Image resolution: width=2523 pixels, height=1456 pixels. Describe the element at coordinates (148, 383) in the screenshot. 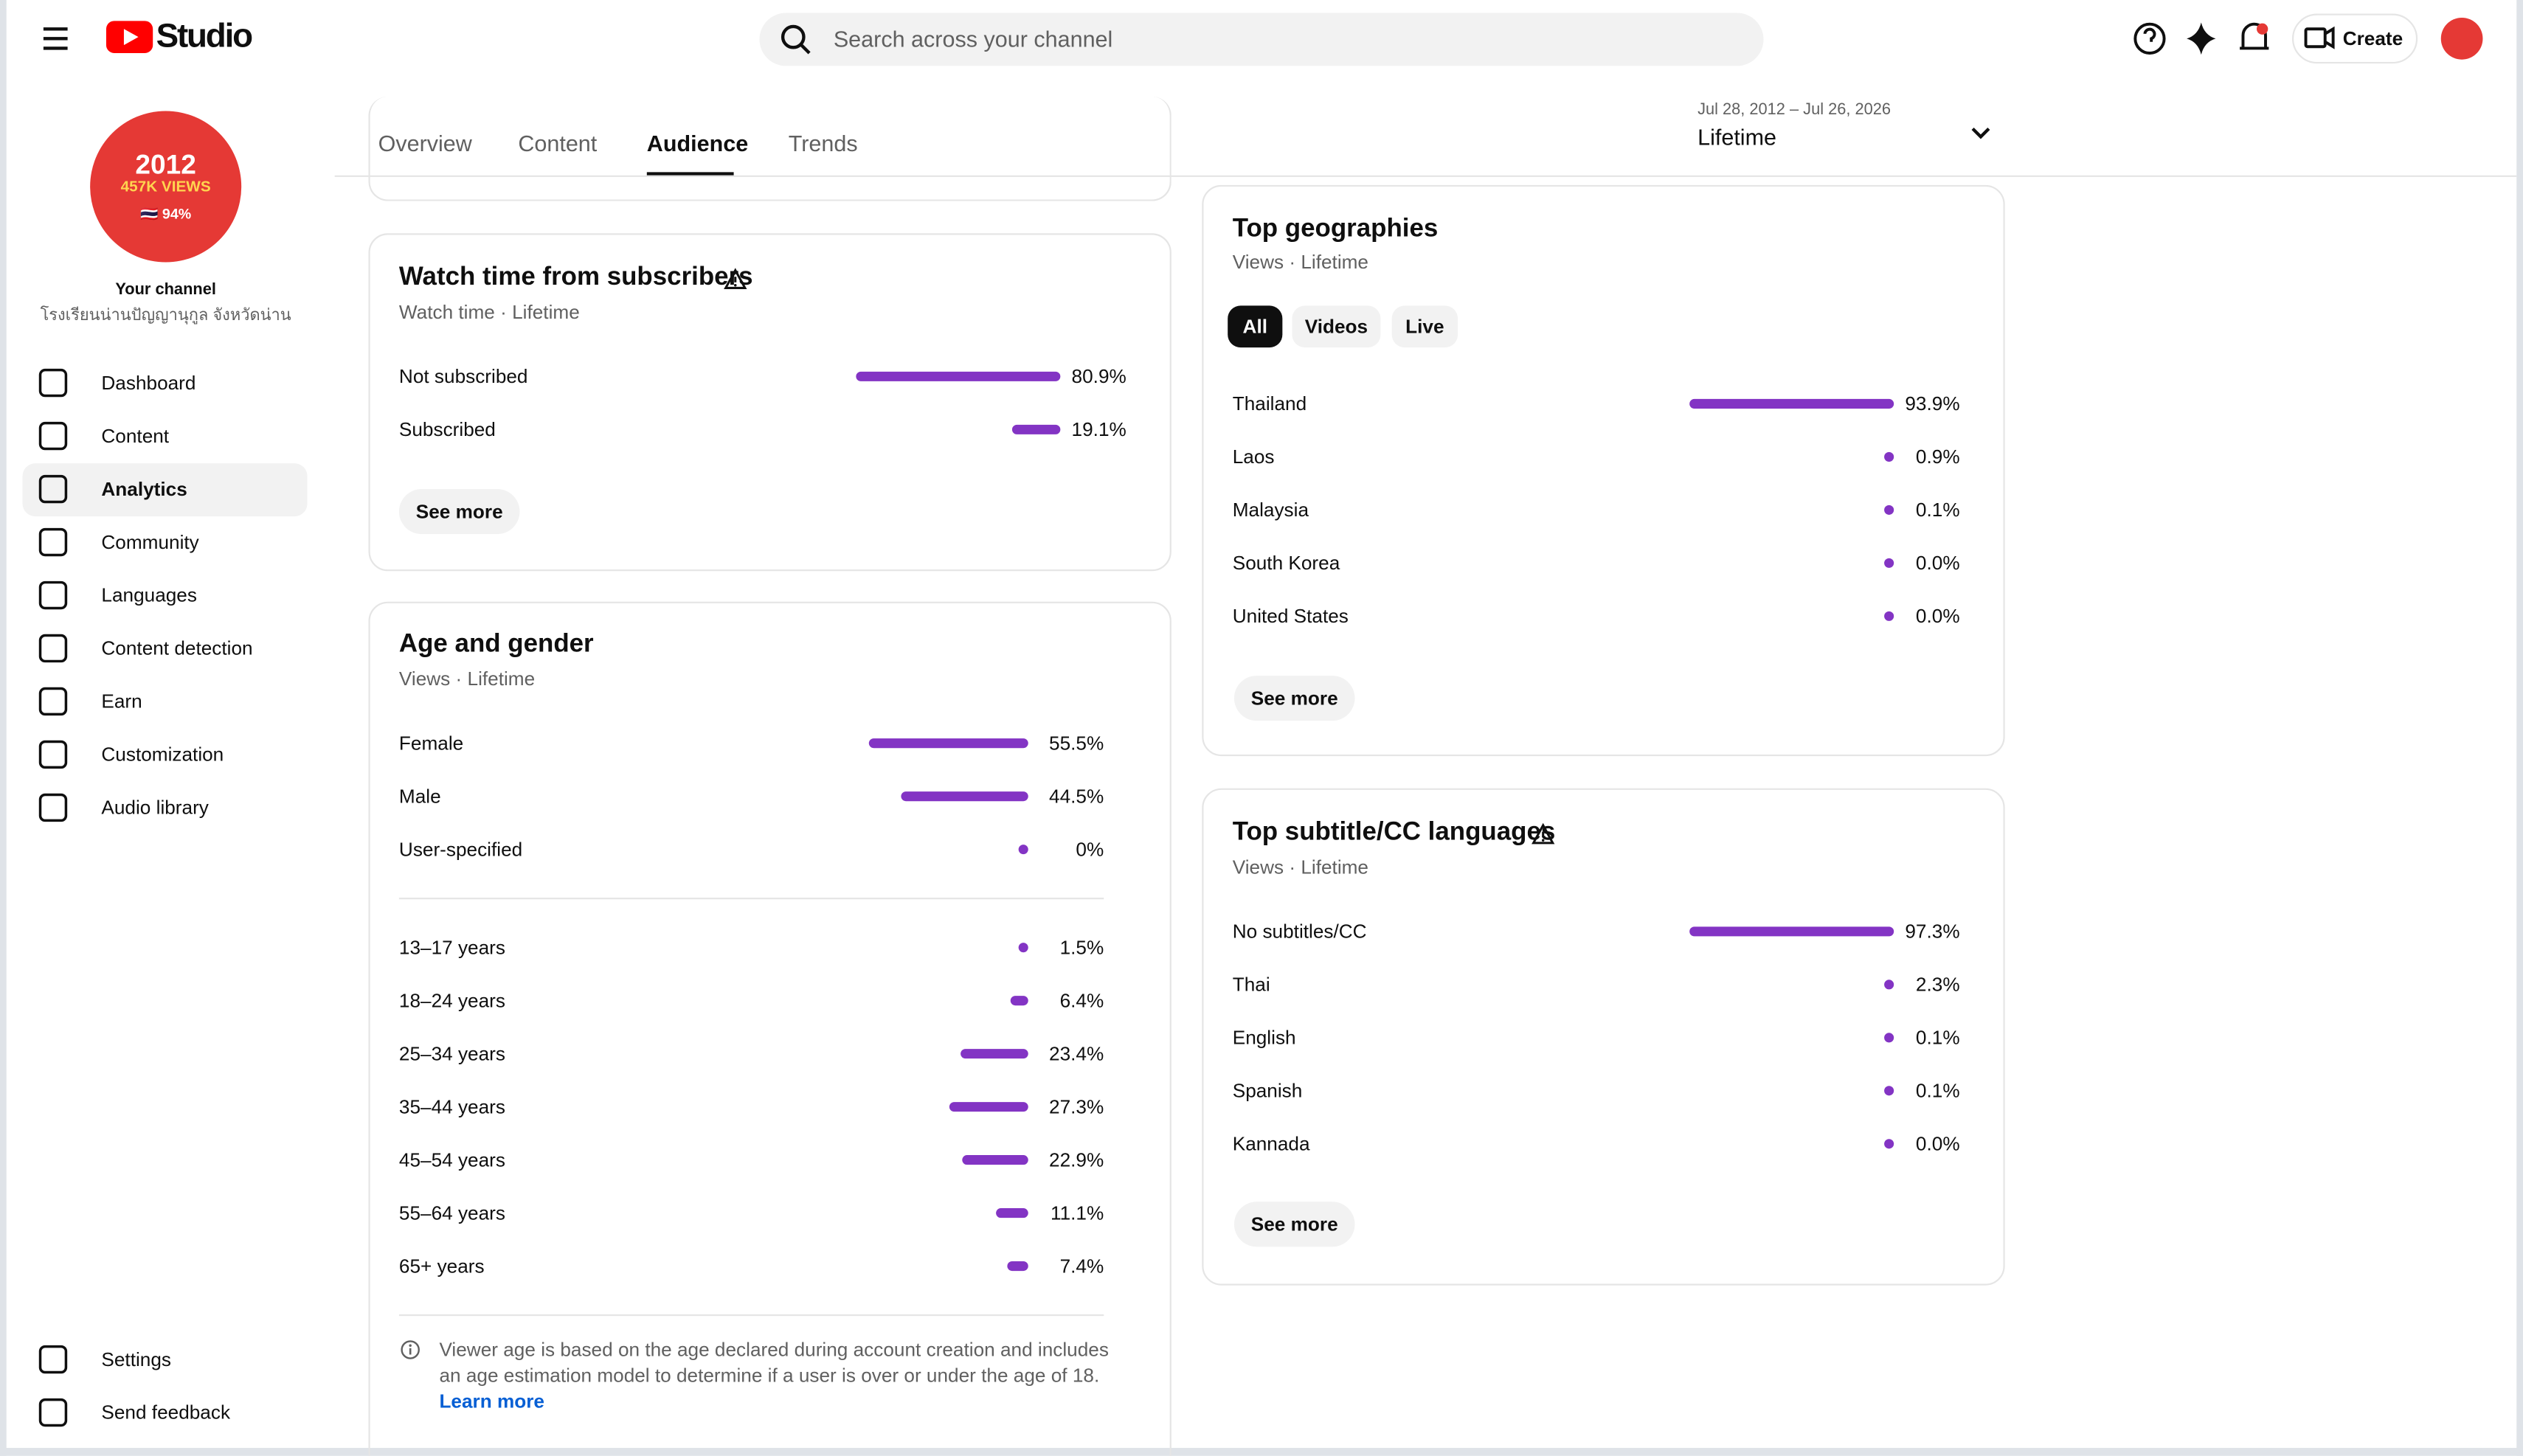

I see `nav-item: Dashboard` at that location.